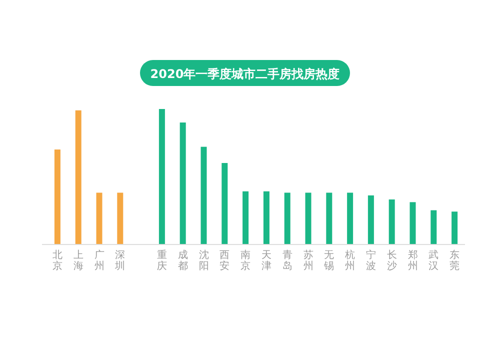 The height and width of the screenshot is (362, 500). I want to click on x-tick-label: 上海, so click(78, 260).